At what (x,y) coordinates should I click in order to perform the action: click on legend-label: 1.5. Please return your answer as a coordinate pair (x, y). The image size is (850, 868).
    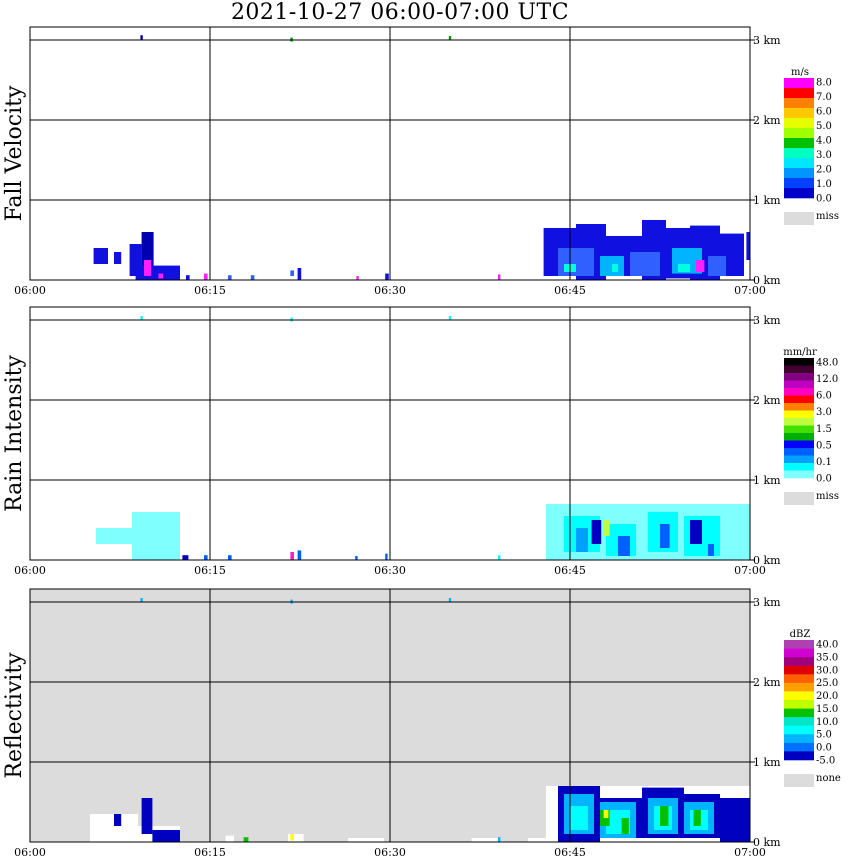
    Looking at the image, I should click on (824, 429).